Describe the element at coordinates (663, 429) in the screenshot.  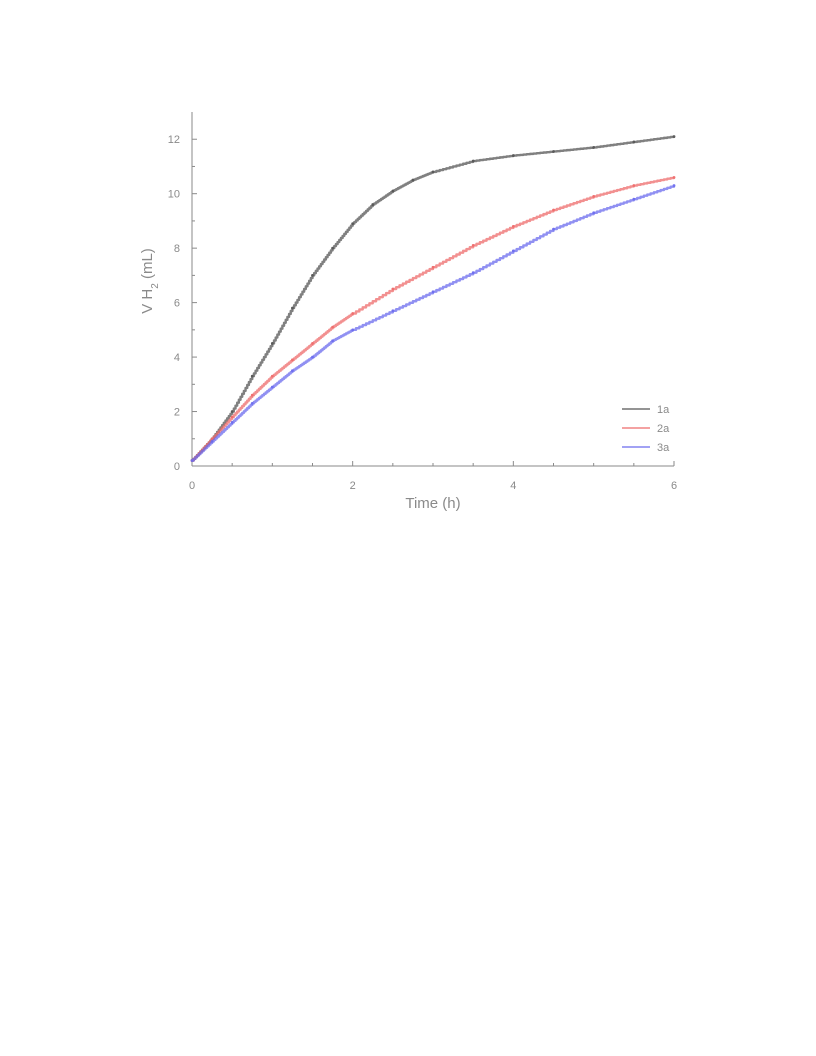
I see `legend-label-2a: 2a` at that location.